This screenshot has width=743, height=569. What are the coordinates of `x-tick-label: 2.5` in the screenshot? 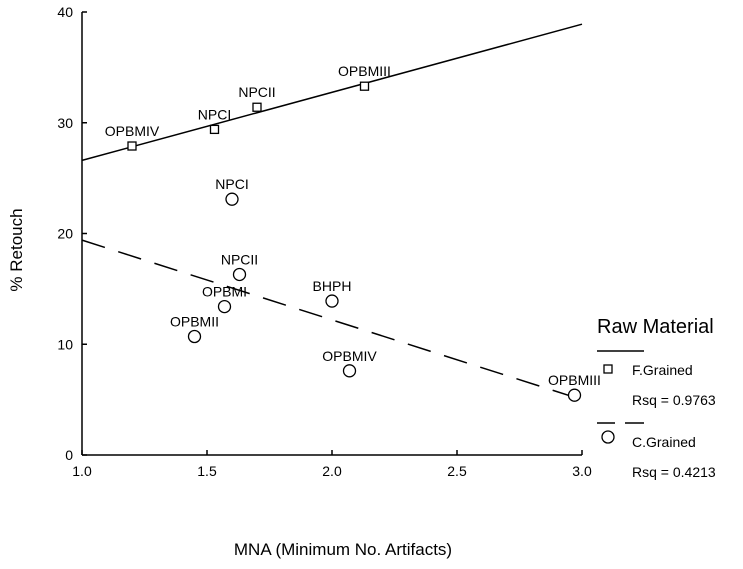 It's located at (457, 471).